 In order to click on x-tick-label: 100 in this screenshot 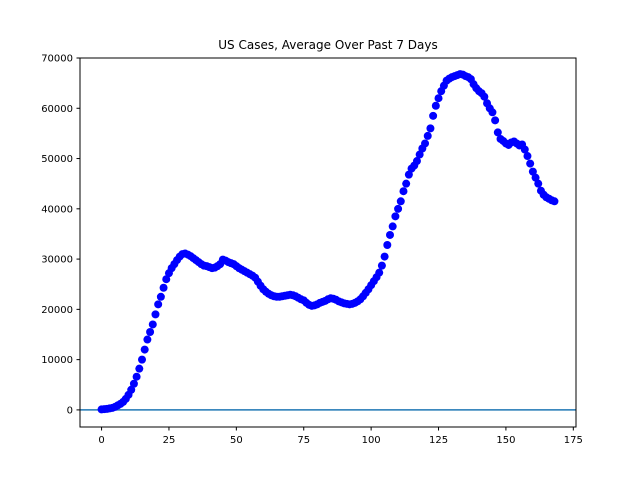, I will do `click(371, 440)`.